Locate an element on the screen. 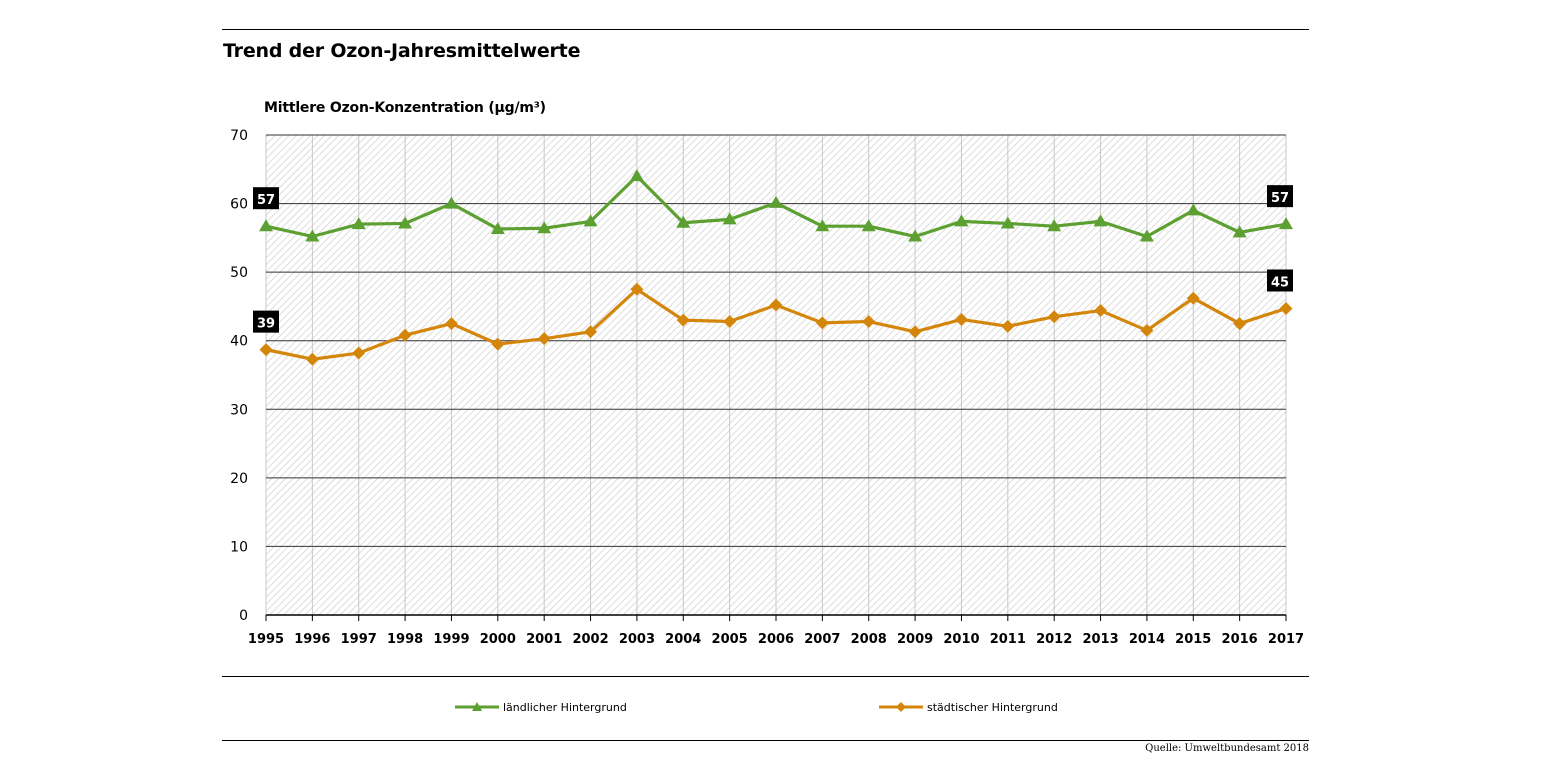  legend-label-urban: städtischer Hintergrund is located at coordinates (992, 707).